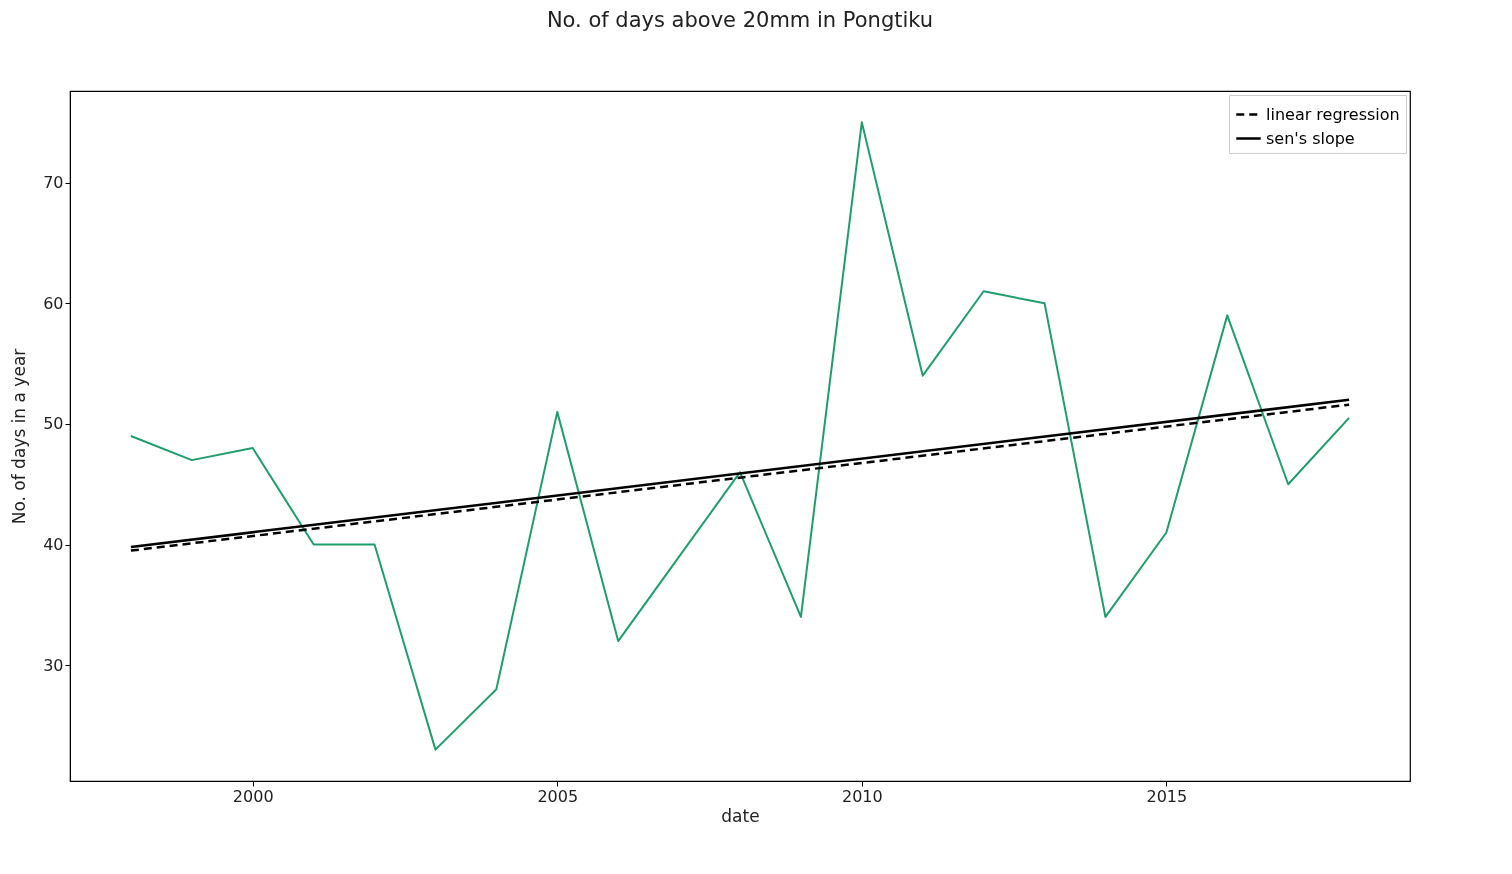 This screenshot has height=874, width=1512. What do you see at coordinates (1167, 796) in the screenshot?
I see `x-tick-label: 2015` at bounding box center [1167, 796].